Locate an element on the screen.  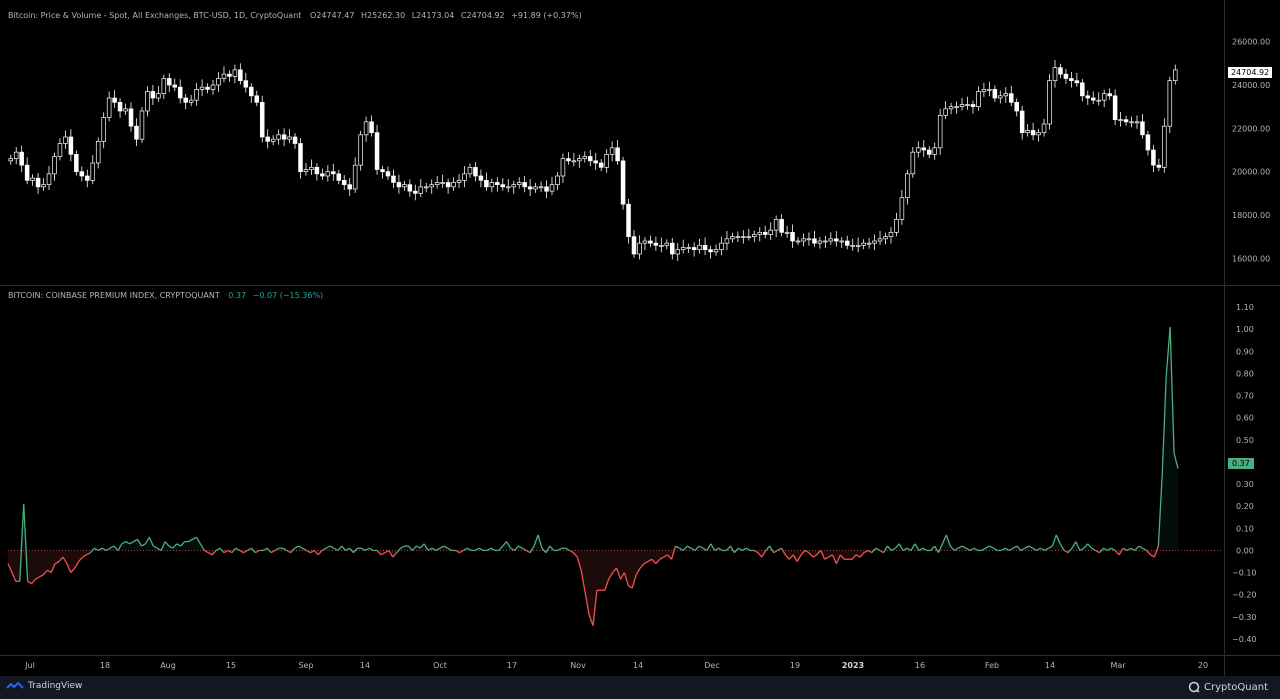
pane-divider is located at coordinates (640, 285).